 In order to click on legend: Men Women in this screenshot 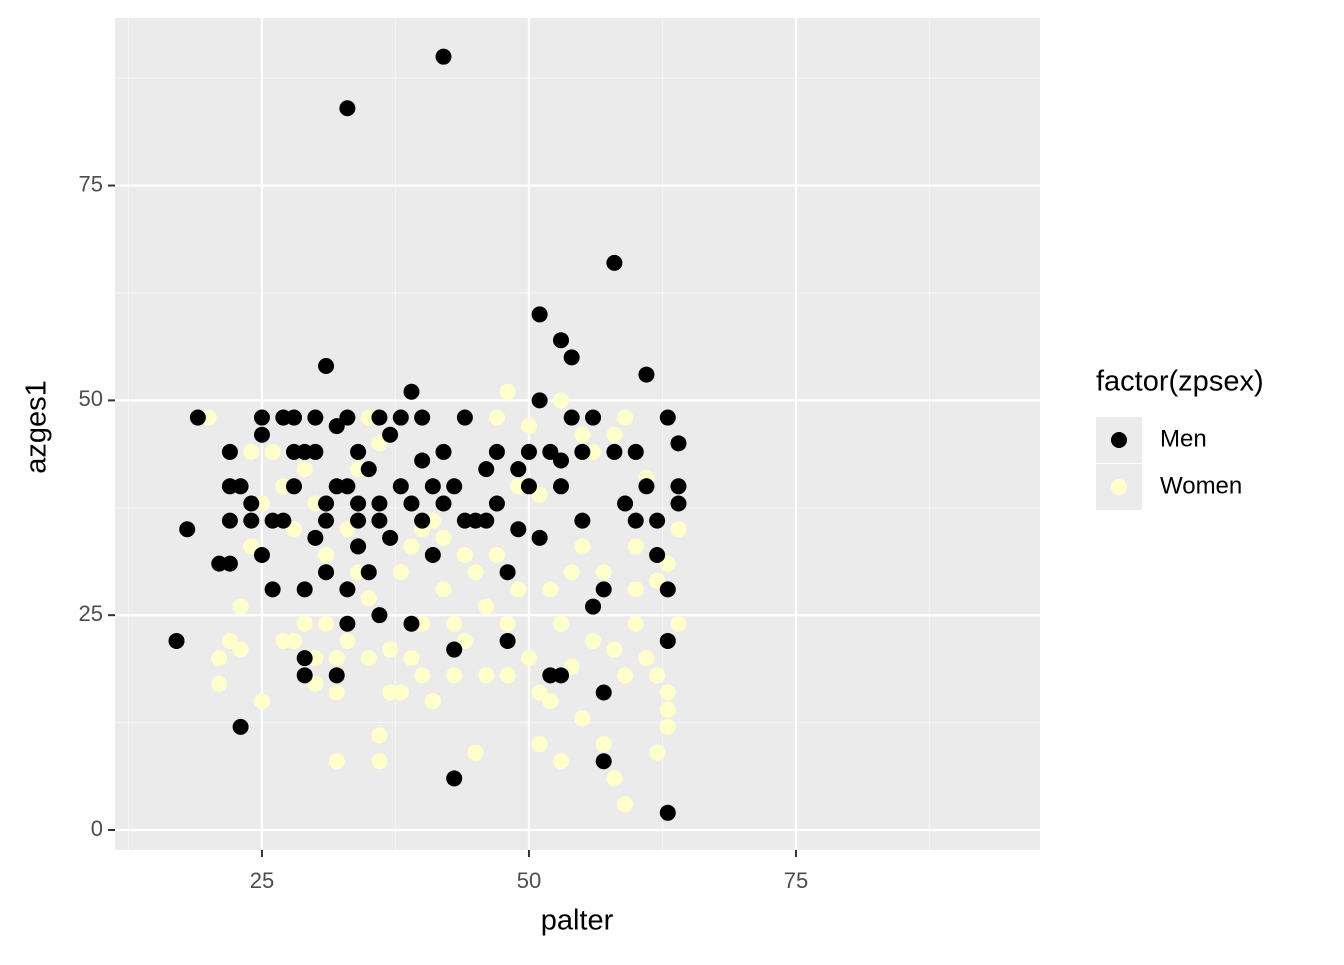, I will do `click(1169, 463)`.